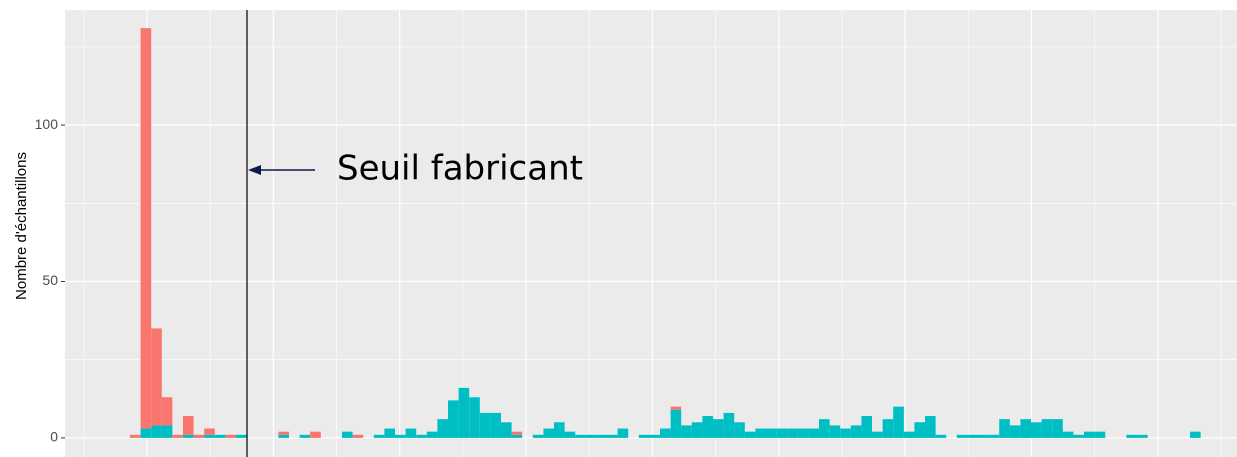 The width and height of the screenshot is (1237, 457). I want to click on arrow-head, so click(255, 170).